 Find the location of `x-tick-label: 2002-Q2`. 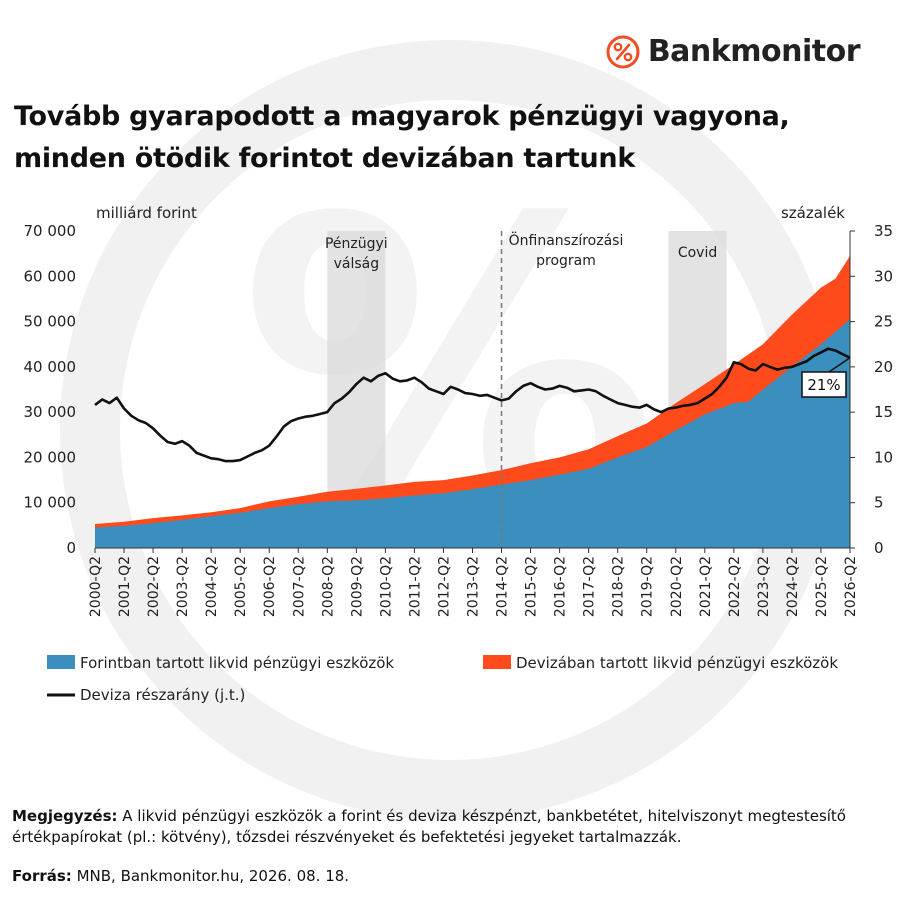

x-tick-label: 2002-Q2 is located at coordinates (154, 586).